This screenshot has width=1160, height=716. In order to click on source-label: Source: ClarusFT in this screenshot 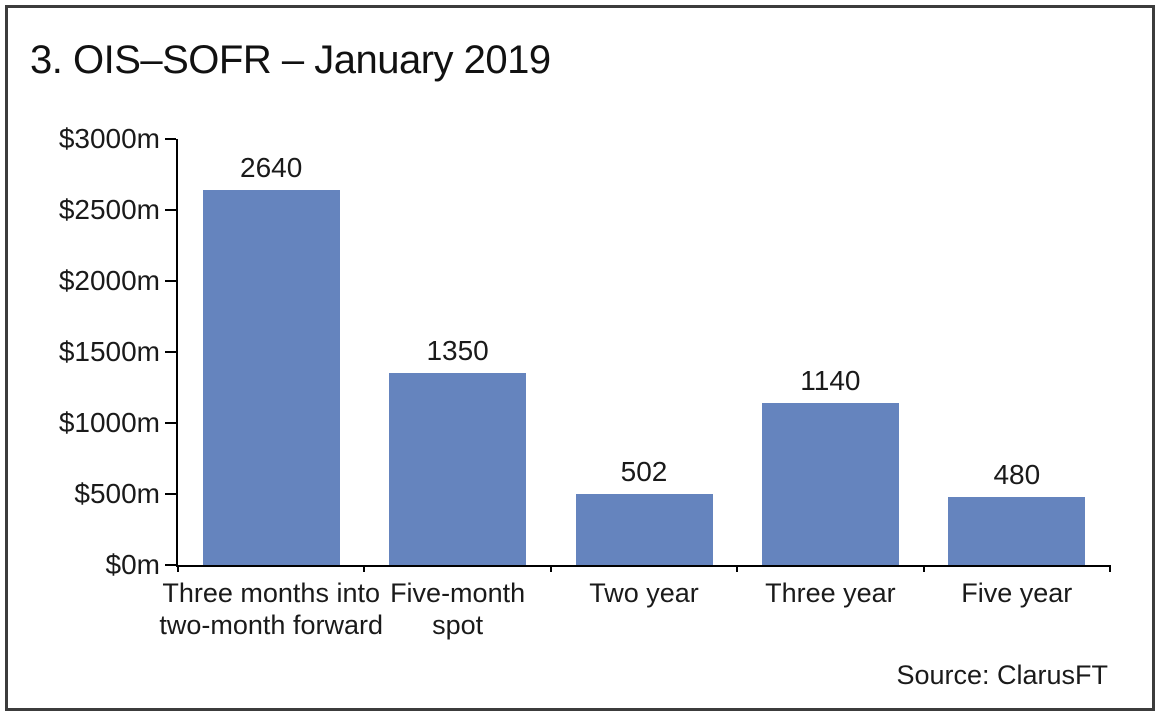, I will do `click(1002, 675)`.